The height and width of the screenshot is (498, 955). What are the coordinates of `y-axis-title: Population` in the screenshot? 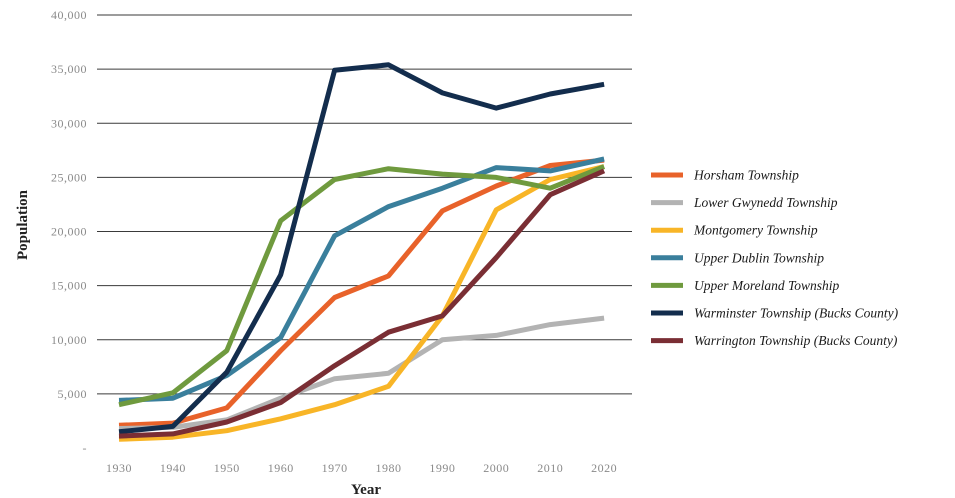 It's located at (23, 224).